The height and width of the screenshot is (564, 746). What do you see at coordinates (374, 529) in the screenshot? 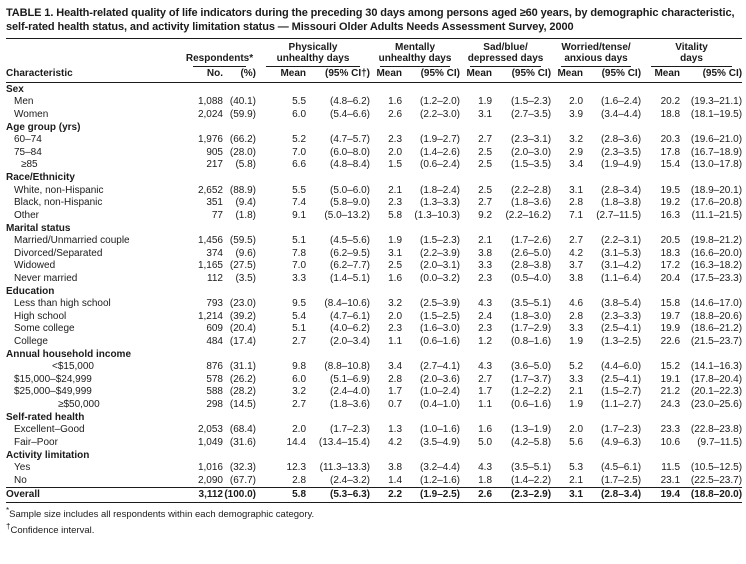
I see `footnote-confidence-interval: †Confidence interval.` at bounding box center [374, 529].